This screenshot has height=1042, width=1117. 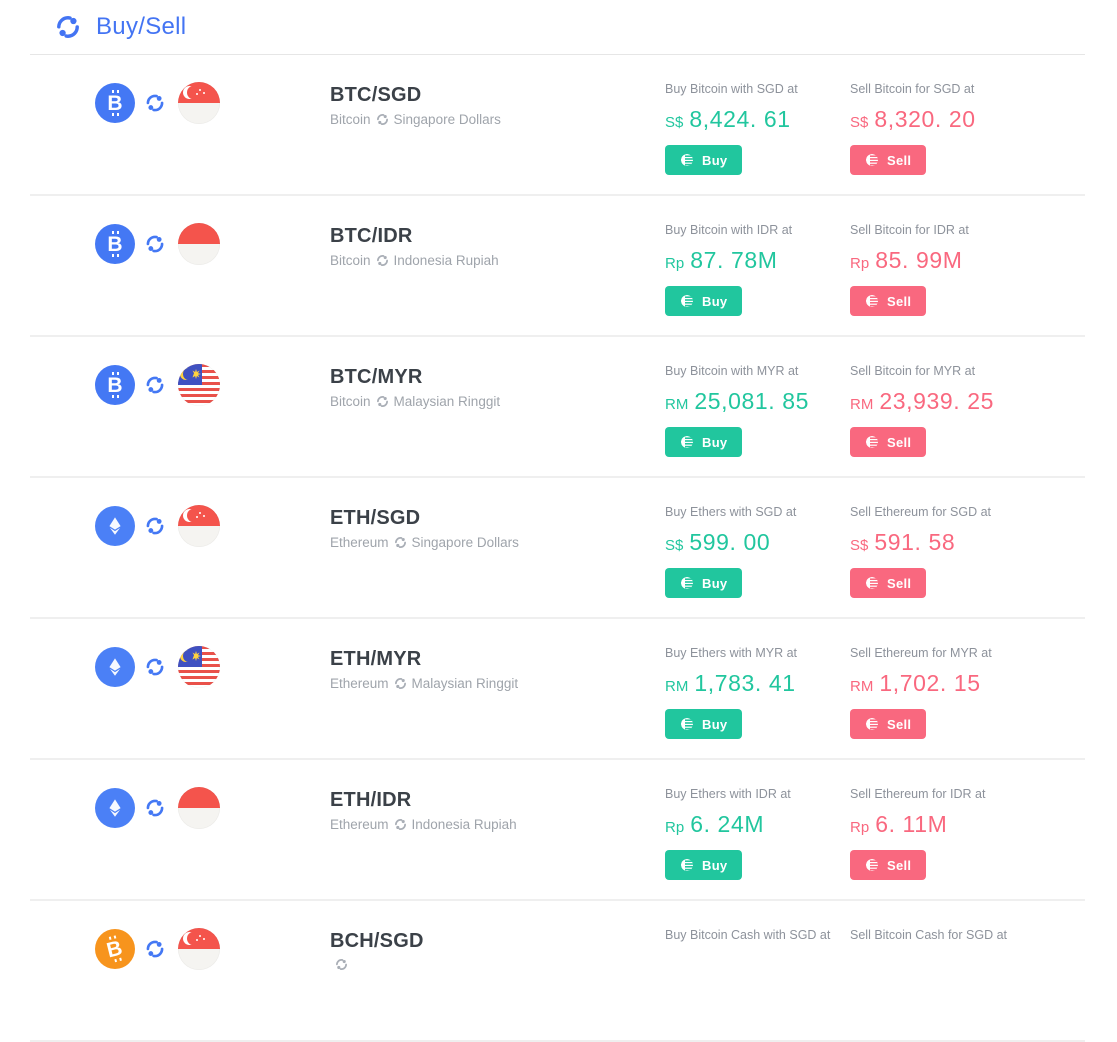 I want to click on pair-subtitle: Ethereum Malaysian Ringgit, so click(x=497, y=683).